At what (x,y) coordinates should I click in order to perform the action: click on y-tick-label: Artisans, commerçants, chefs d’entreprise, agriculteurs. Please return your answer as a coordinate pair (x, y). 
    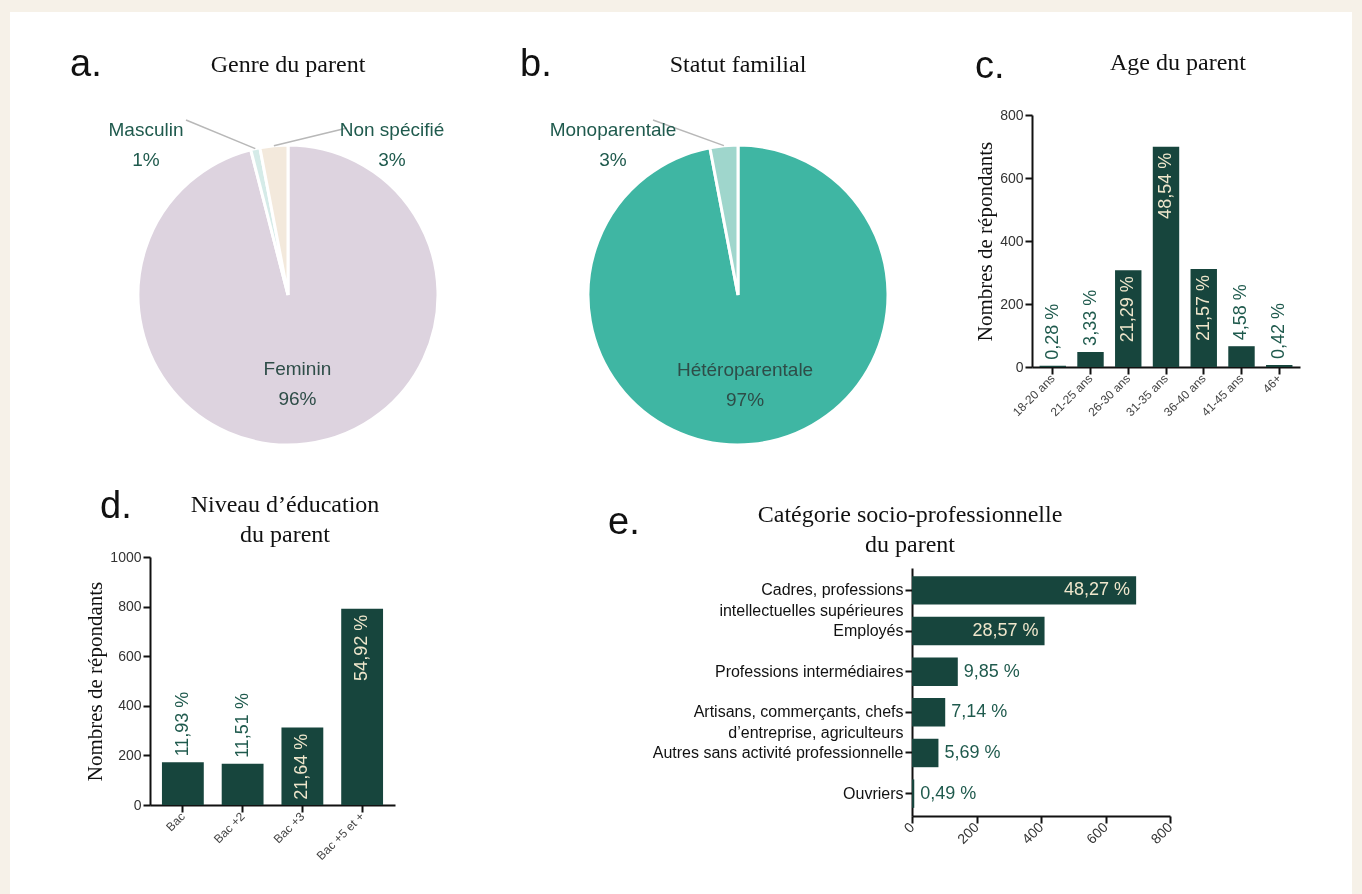
    Looking at the image, I should click on (798, 722).